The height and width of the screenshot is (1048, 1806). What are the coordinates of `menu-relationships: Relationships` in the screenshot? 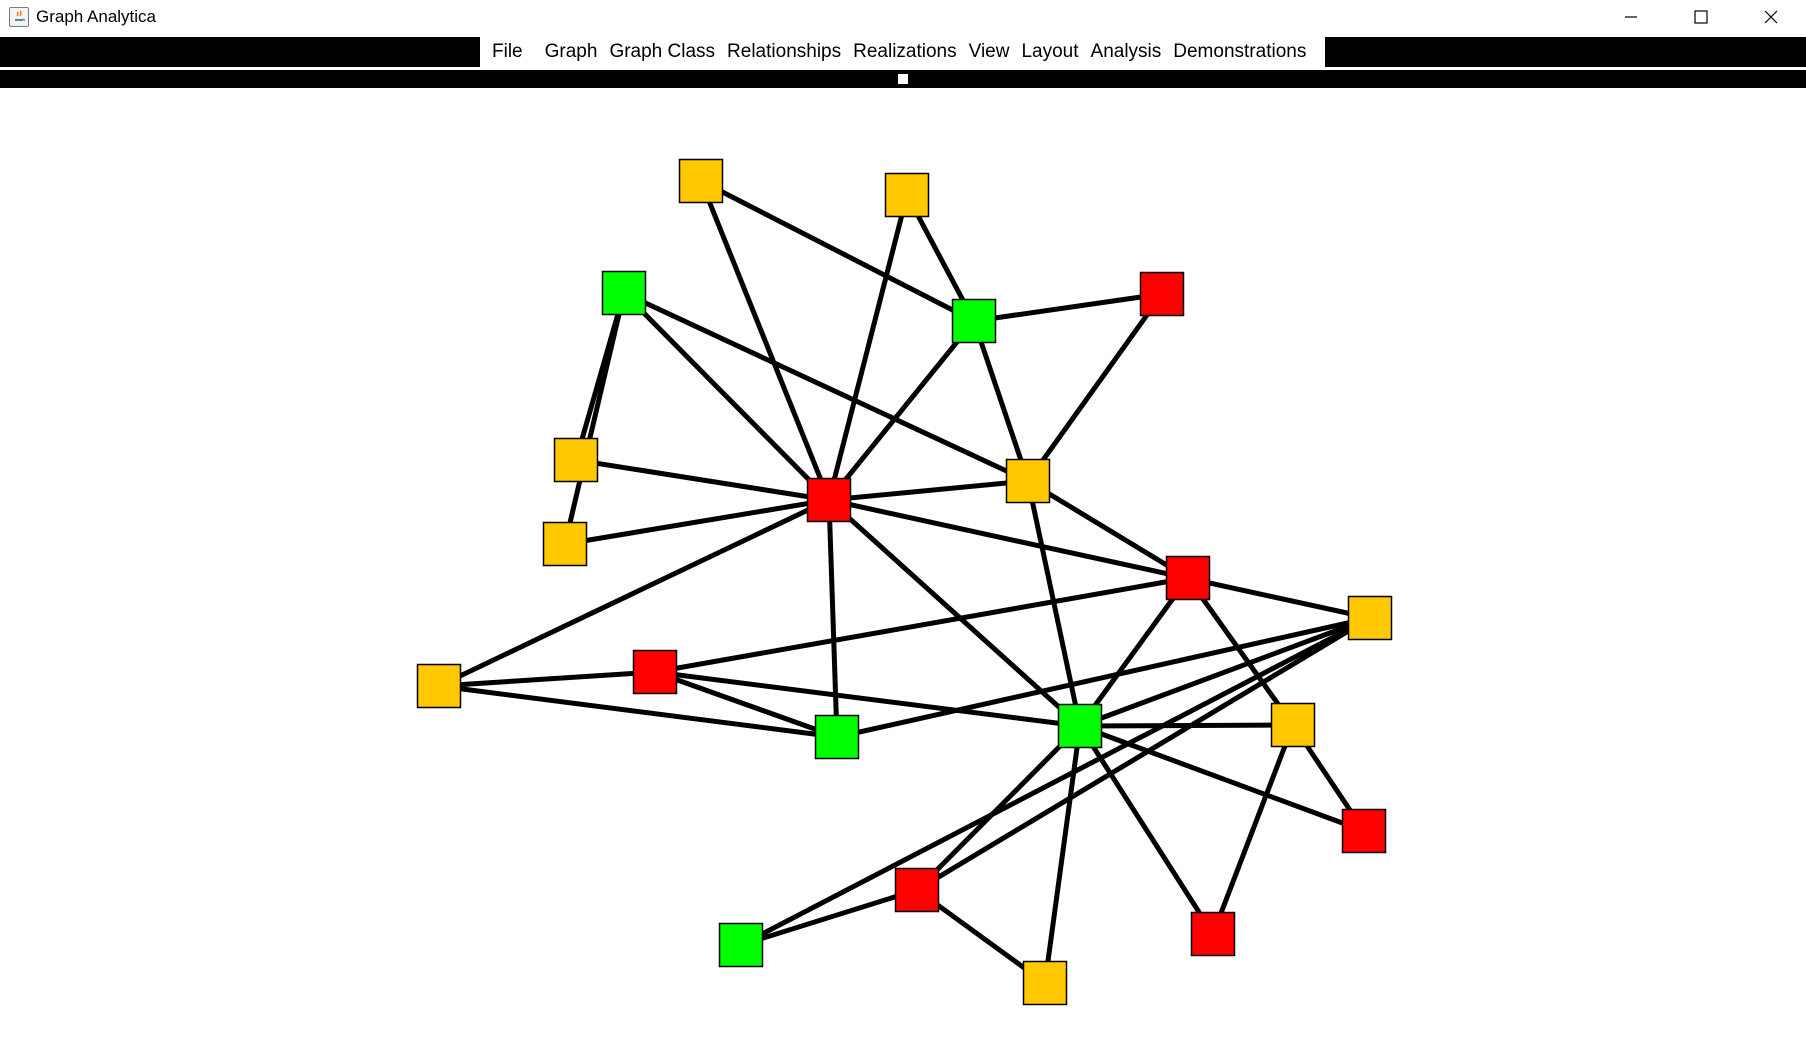 It's located at (784, 51).